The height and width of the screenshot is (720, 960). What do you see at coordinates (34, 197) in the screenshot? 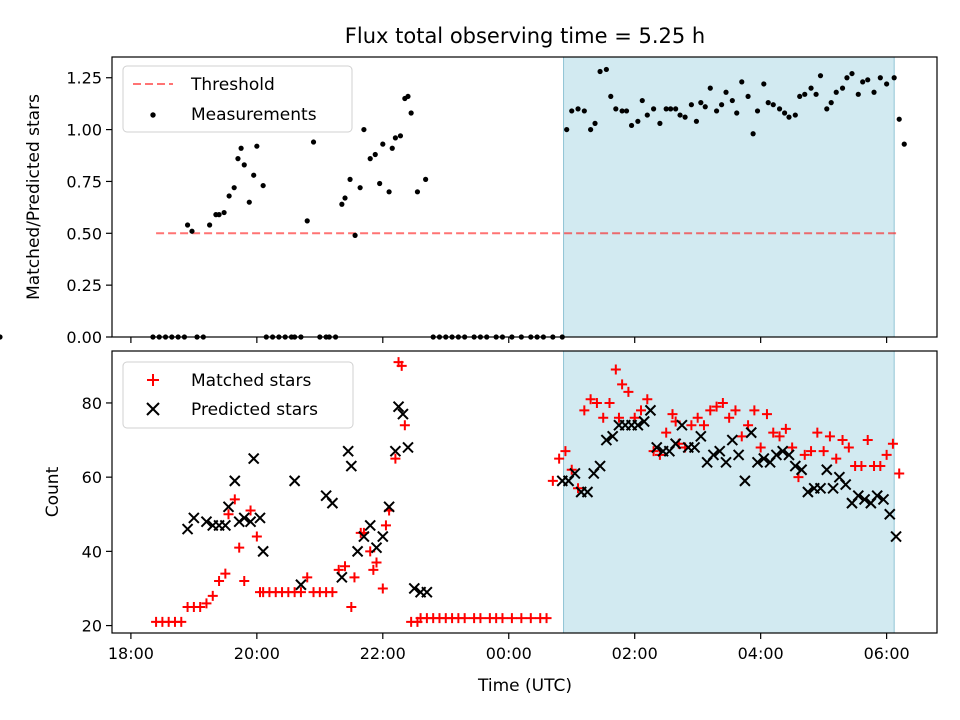
I see `top-y-axis-label: Matched/Predicted stars` at bounding box center [34, 197].